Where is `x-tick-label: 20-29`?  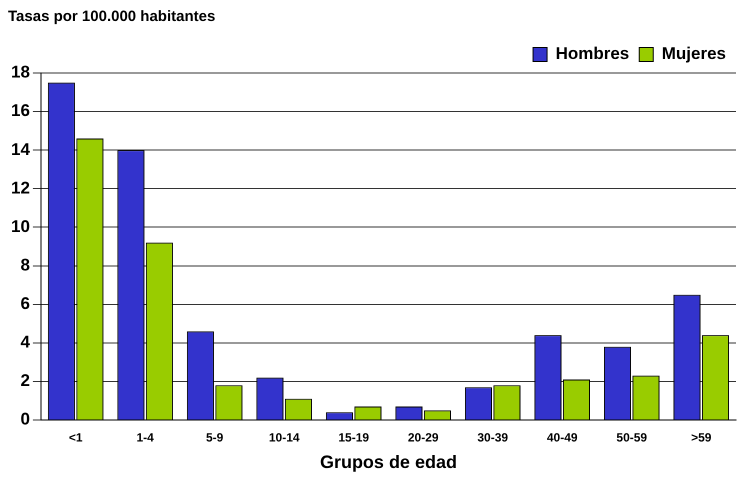 x-tick-label: 20-29 is located at coordinates (423, 437).